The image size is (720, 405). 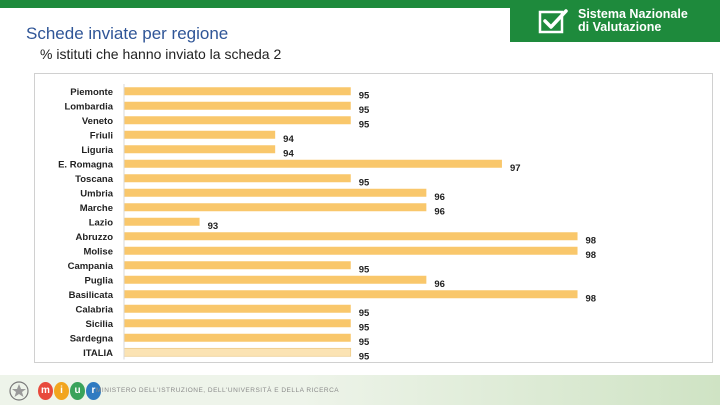 What do you see at coordinates (98, 251) in the screenshot?
I see `y-tick-label: Molise` at bounding box center [98, 251].